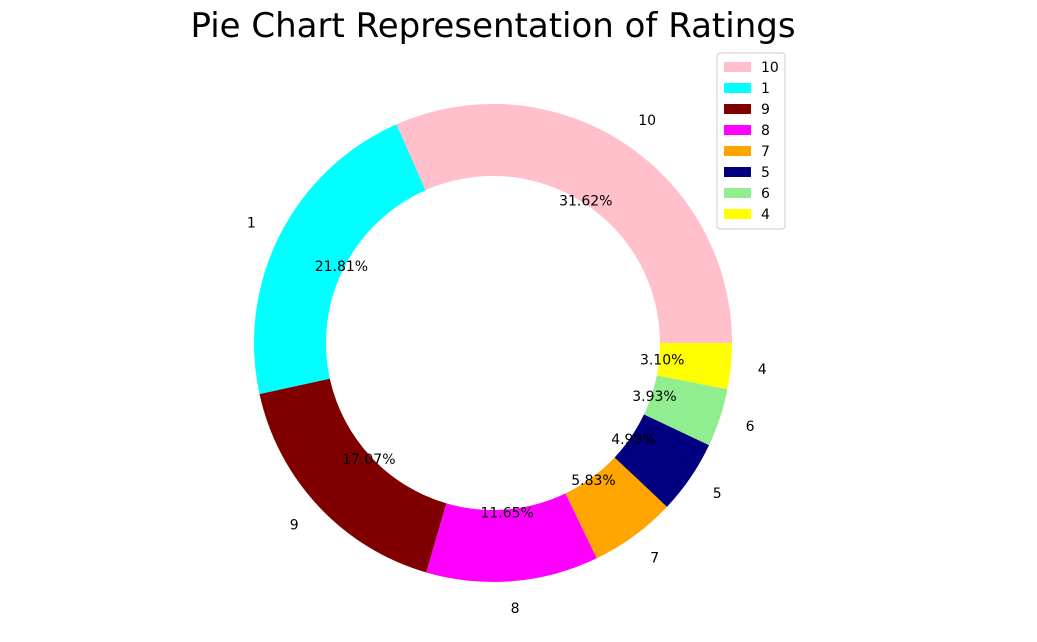 The image size is (1037, 642). I want to click on slice-label-6: 6, so click(750, 427).